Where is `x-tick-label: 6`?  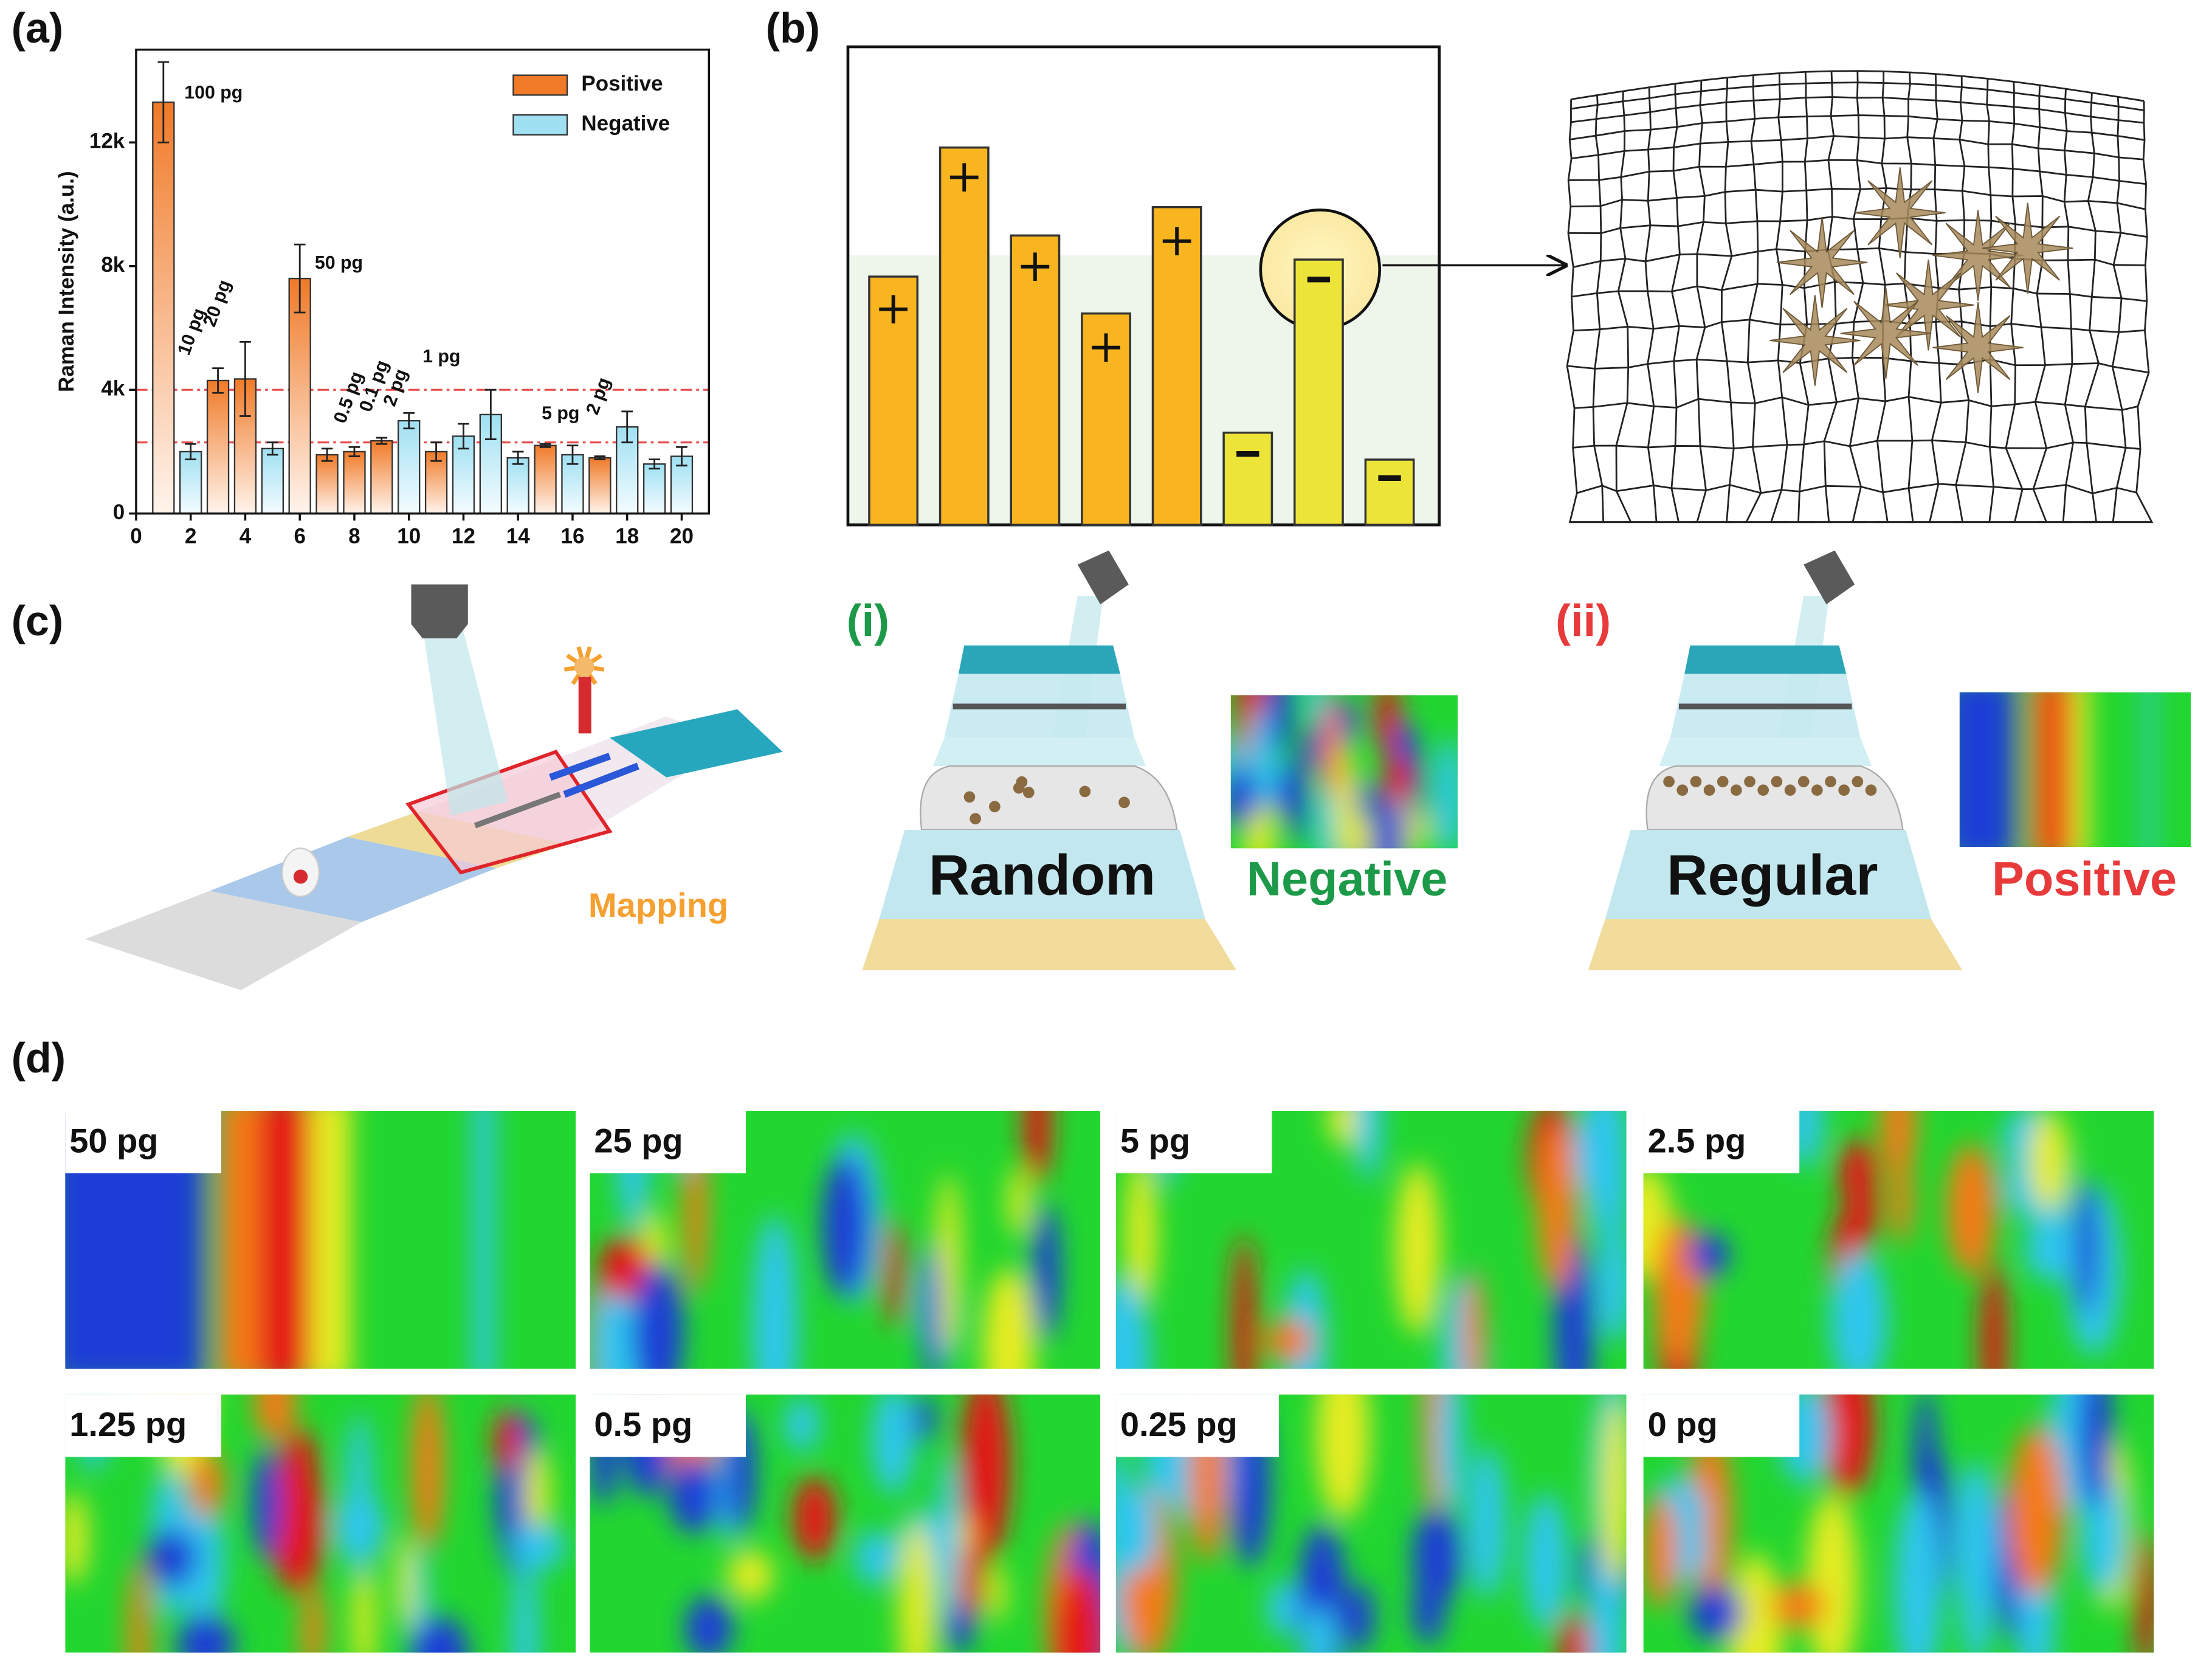
x-tick-label: 6 is located at coordinates (299, 536).